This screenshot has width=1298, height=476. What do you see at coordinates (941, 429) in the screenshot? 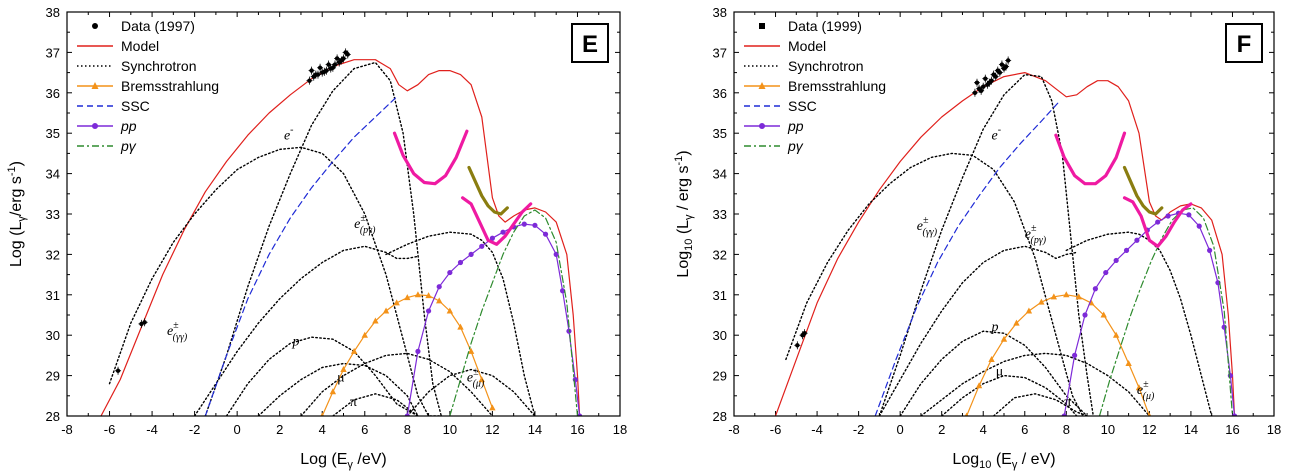
I see `x-tick-label: 2` at bounding box center [941, 429].